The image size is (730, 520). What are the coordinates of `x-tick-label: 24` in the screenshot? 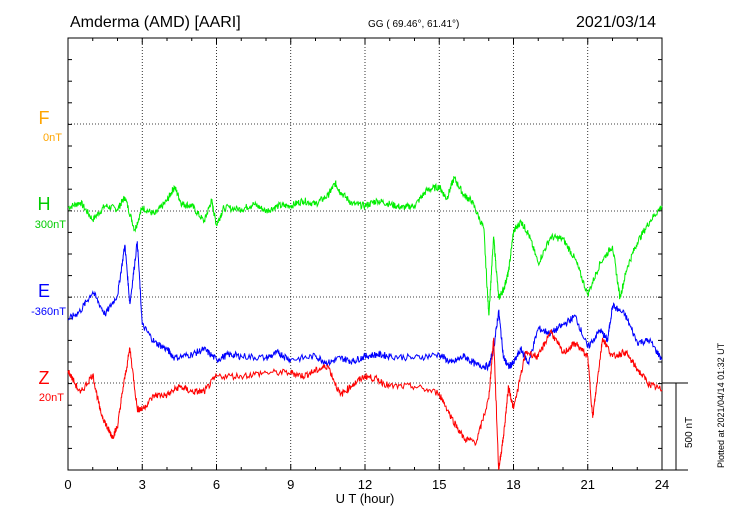 It's located at (662, 484).